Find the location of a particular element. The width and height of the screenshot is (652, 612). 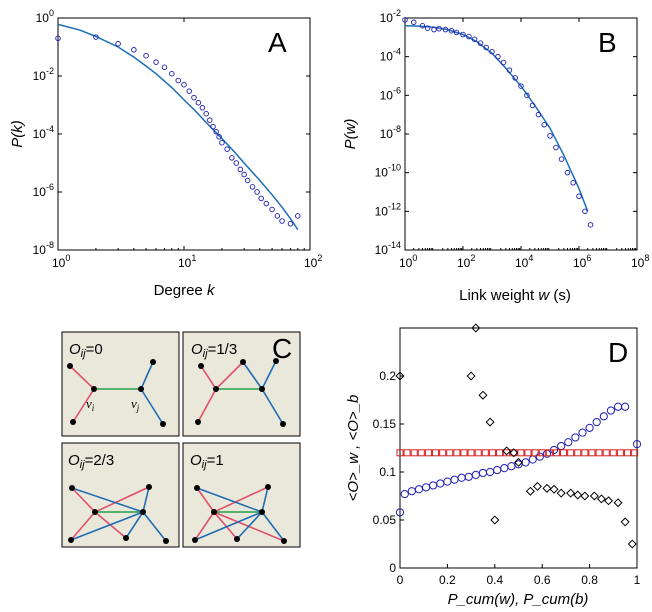

overlap-value: =1 is located at coordinates (215, 460).